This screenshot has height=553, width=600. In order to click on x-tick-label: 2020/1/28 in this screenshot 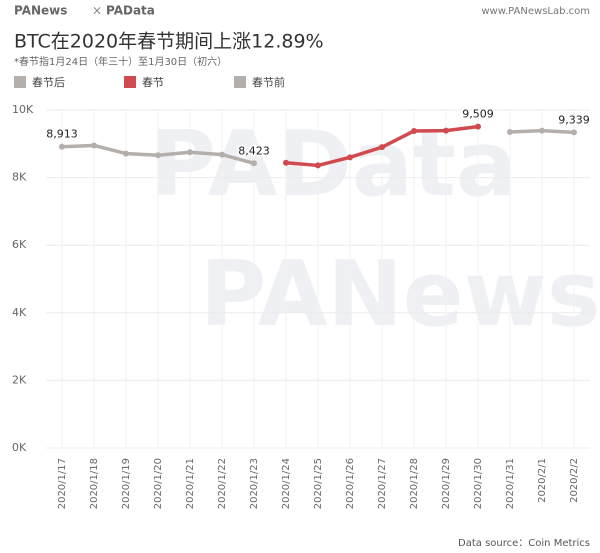, I will do `click(414, 483)`.